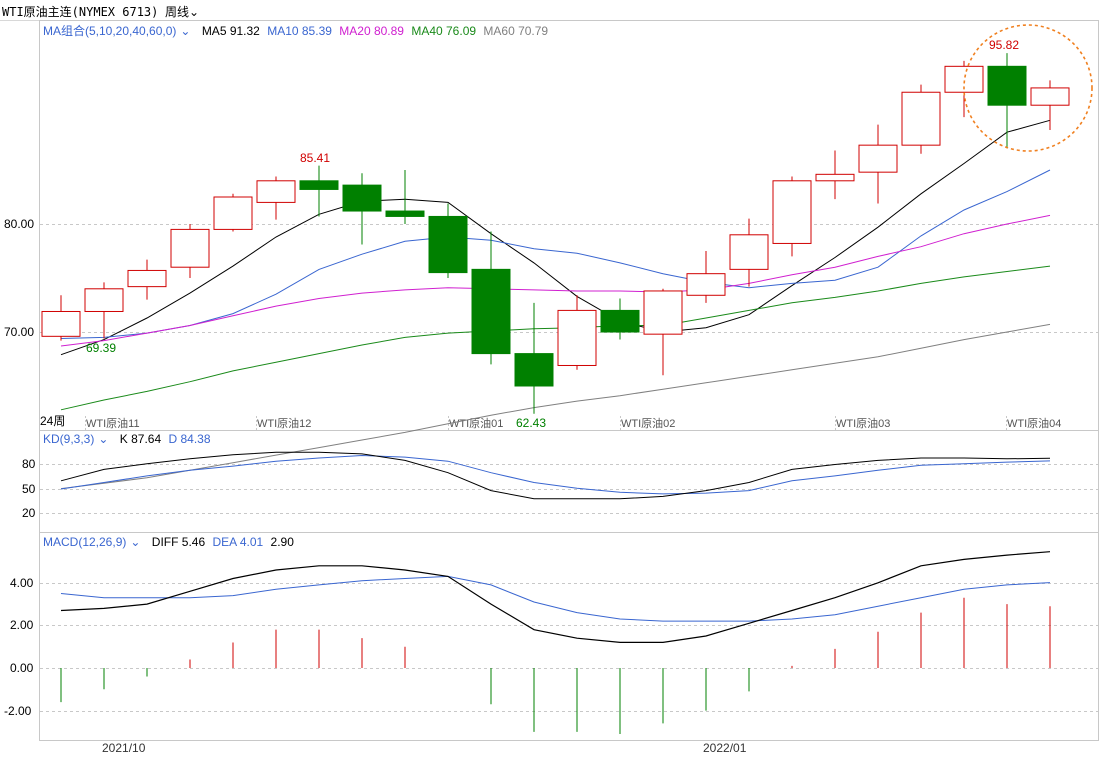 This screenshot has width=1099, height=761. Describe the element at coordinates (371, 31) in the screenshot. I see `ma20-label: MA20 80.89` at that location.